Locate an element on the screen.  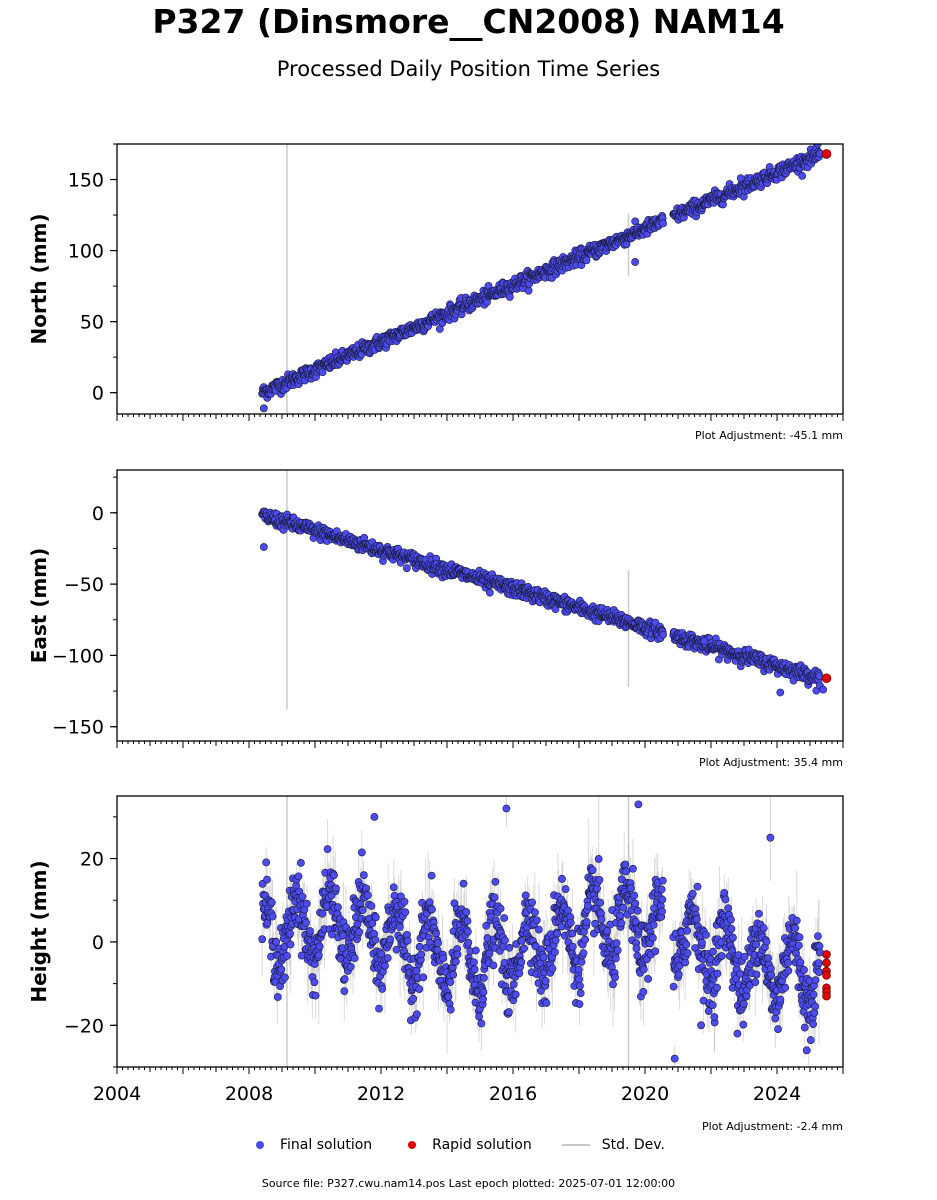
legend-rapid: Rapid solution is located at coordinates (467, 1145).